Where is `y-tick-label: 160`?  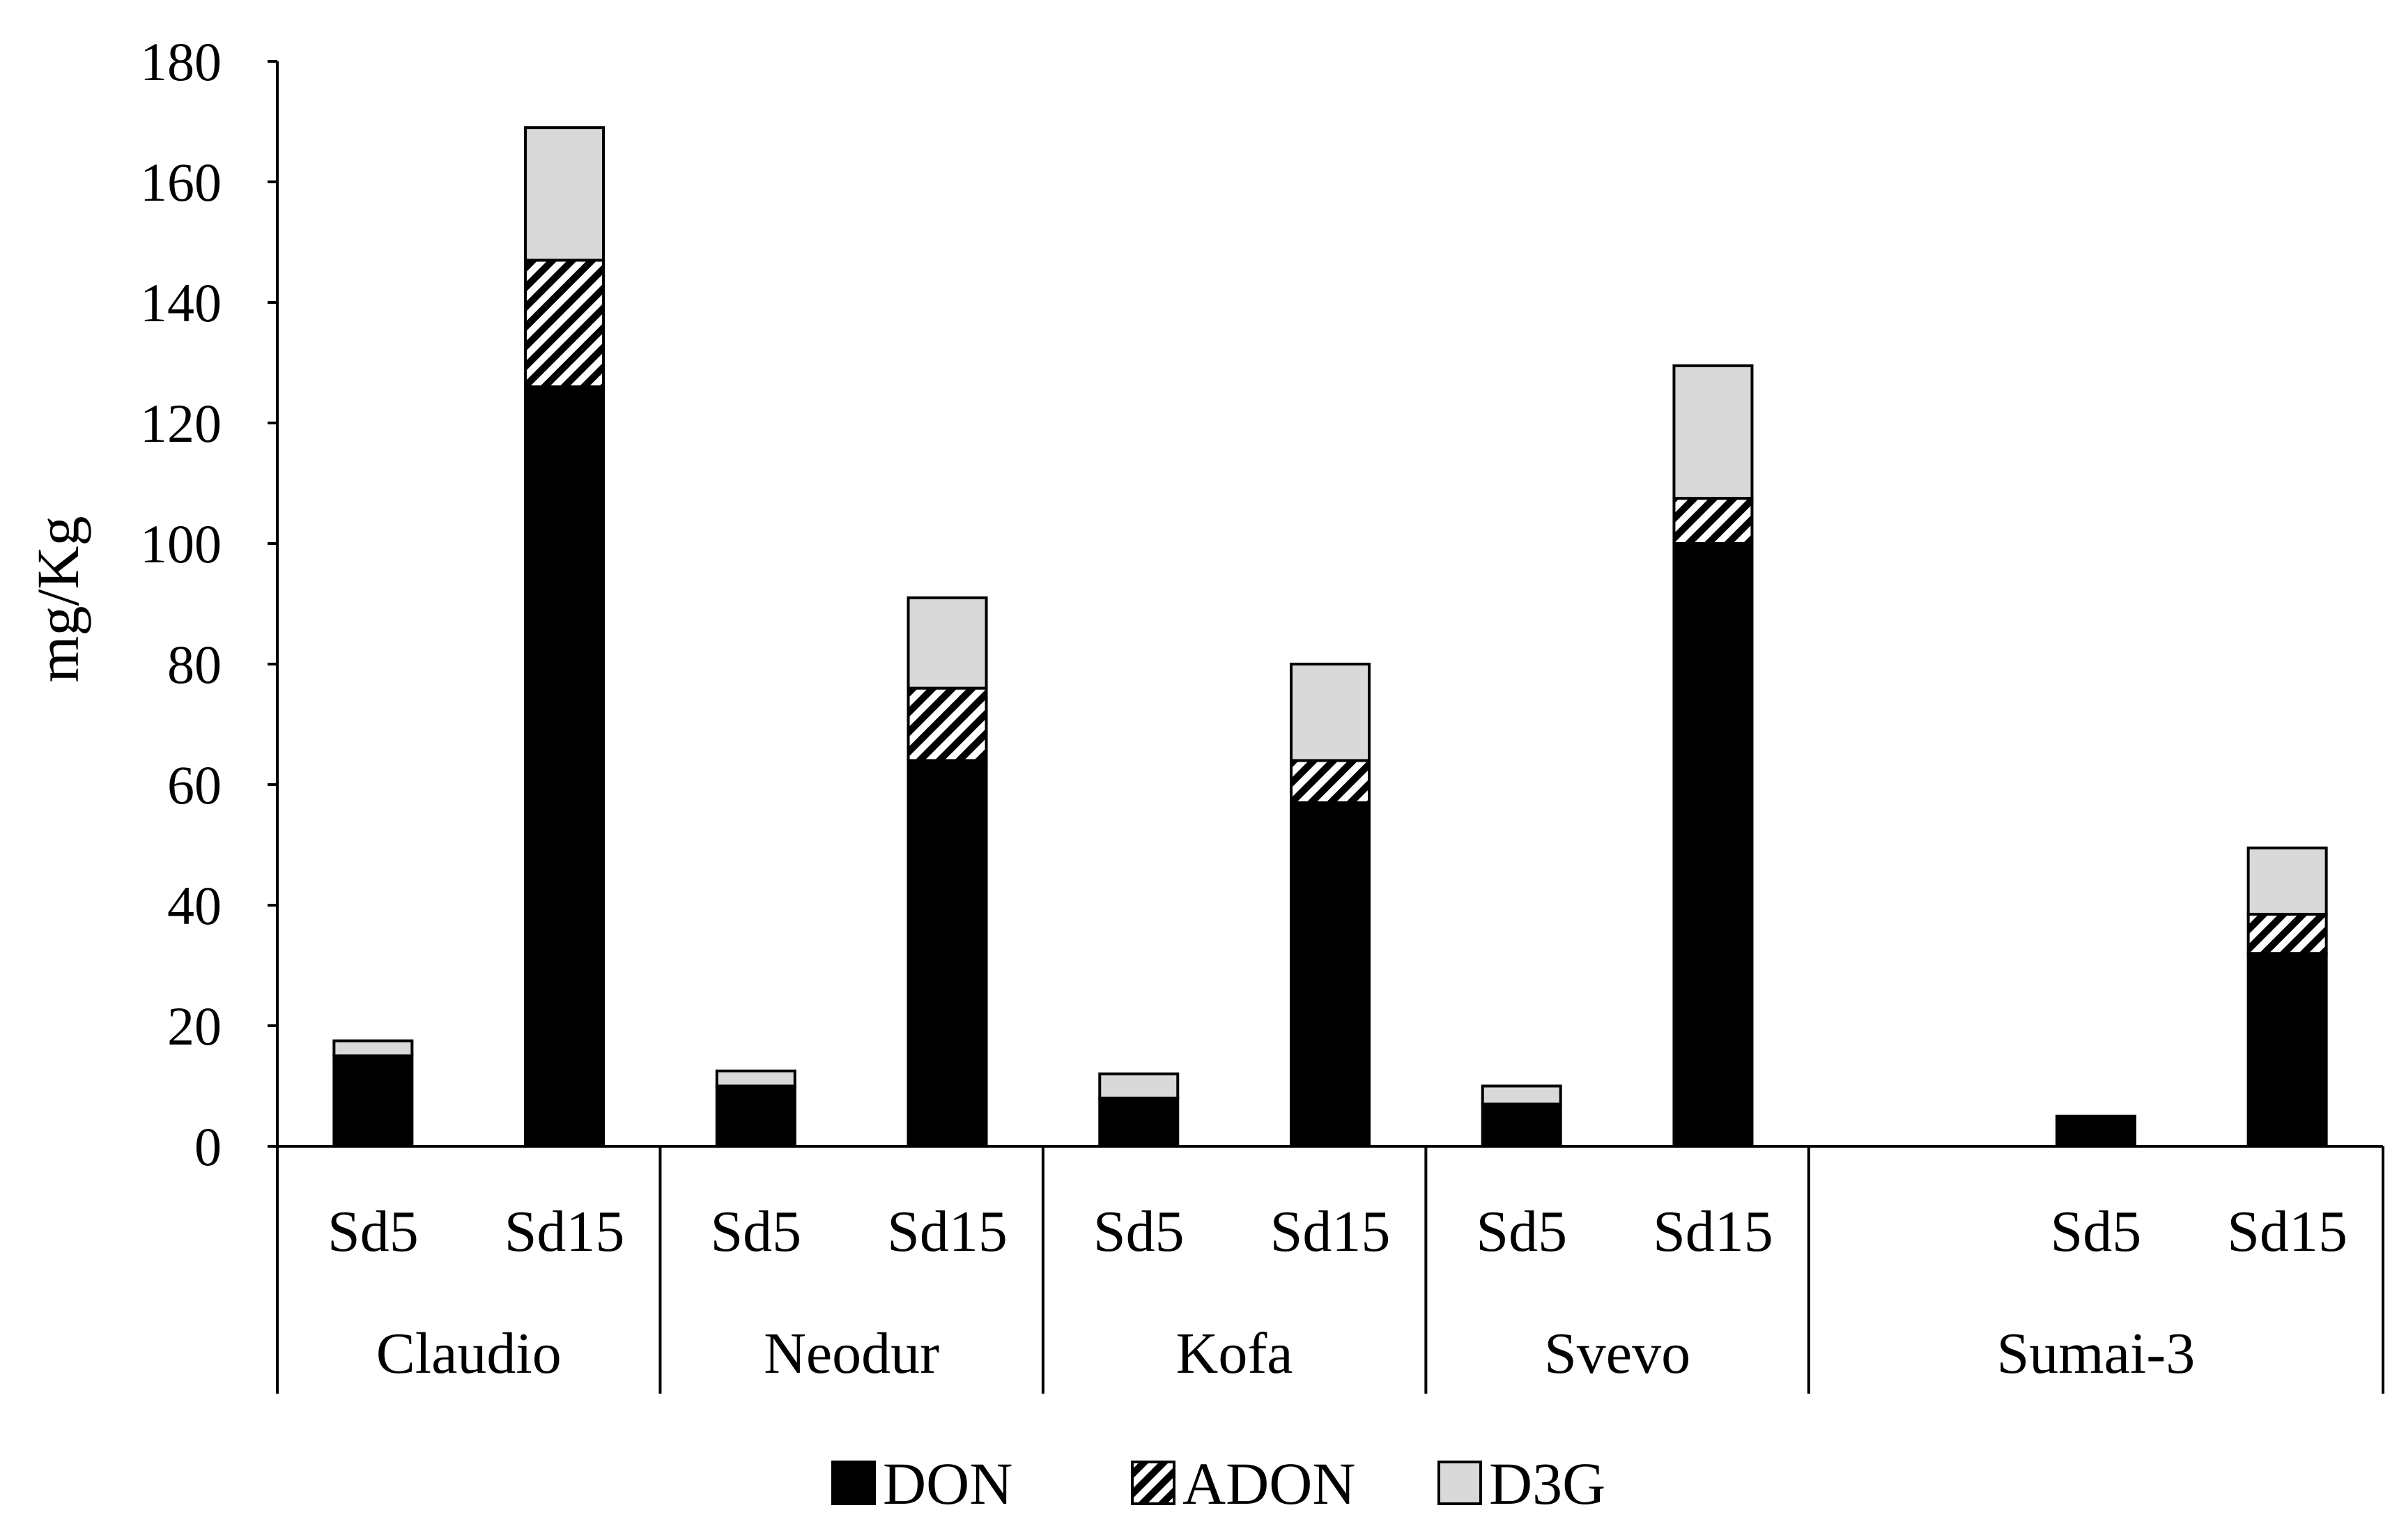
y-tick-label: 160 is located at coordinates (181, 182).